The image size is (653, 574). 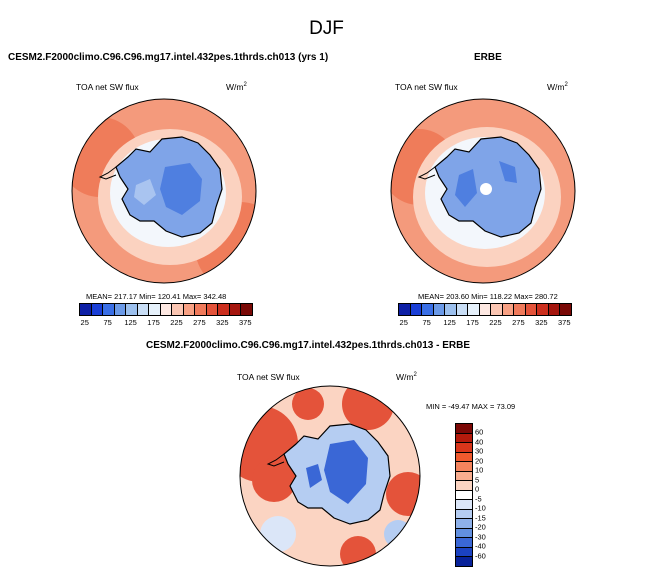 I want to click on colorbar-tick-label: 20, so click(x=479, y=461).